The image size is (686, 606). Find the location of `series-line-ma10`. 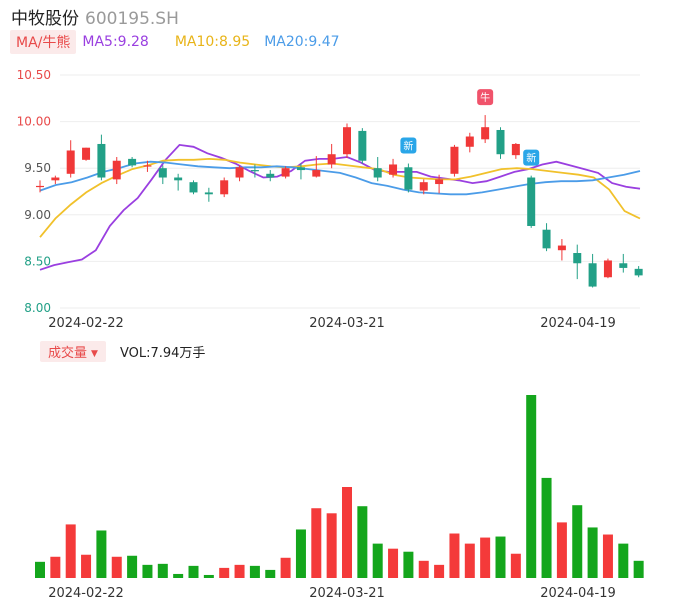

series-line-ma10 is located at coordinates (340, 197).